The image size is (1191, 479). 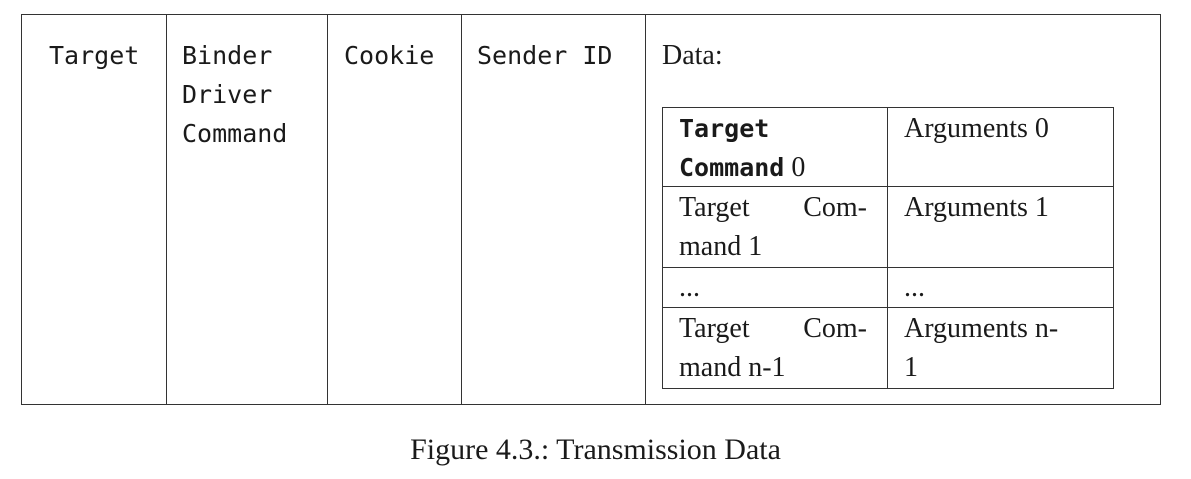 I want to click on row3-cmd-line1: Target Com-, so click(x=773, y=328).